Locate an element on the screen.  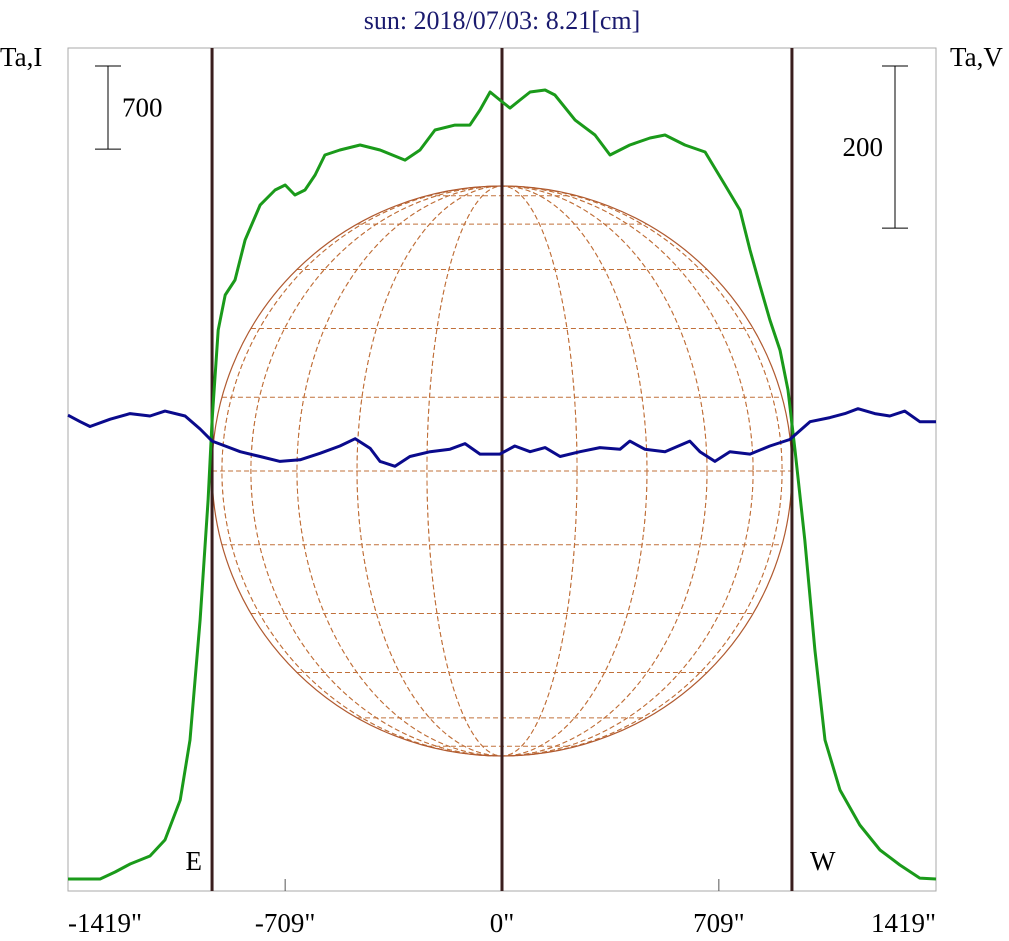
x-tick-label: -709" is located at coordinates (285, 923).